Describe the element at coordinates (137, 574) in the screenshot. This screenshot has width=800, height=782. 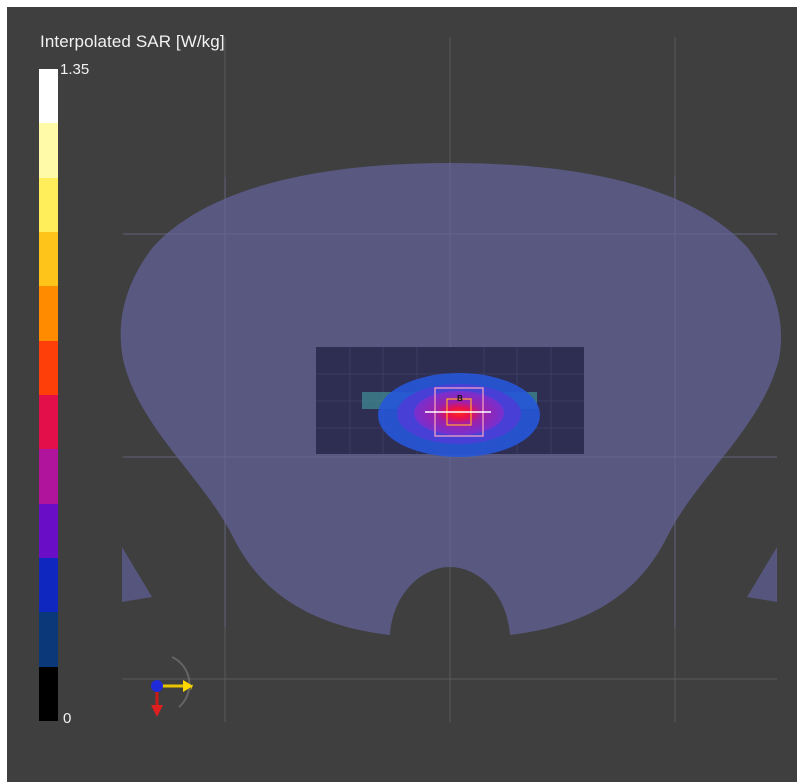
I see `left-fin` at that location.